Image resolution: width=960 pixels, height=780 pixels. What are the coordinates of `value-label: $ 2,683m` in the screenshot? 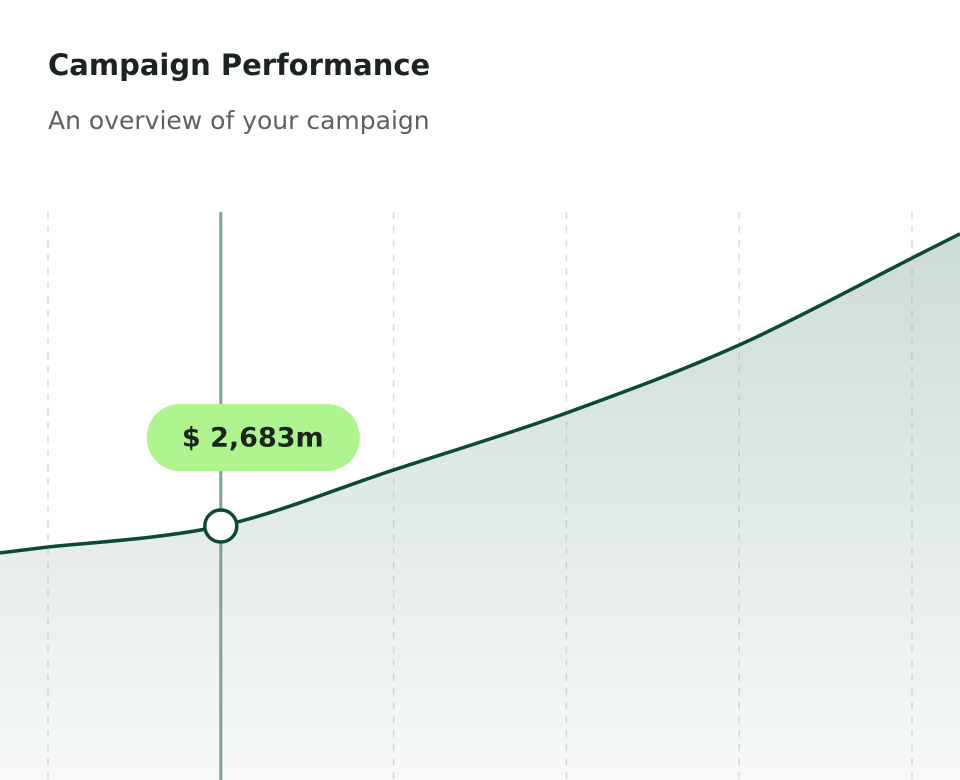 It's located at (253, 438).